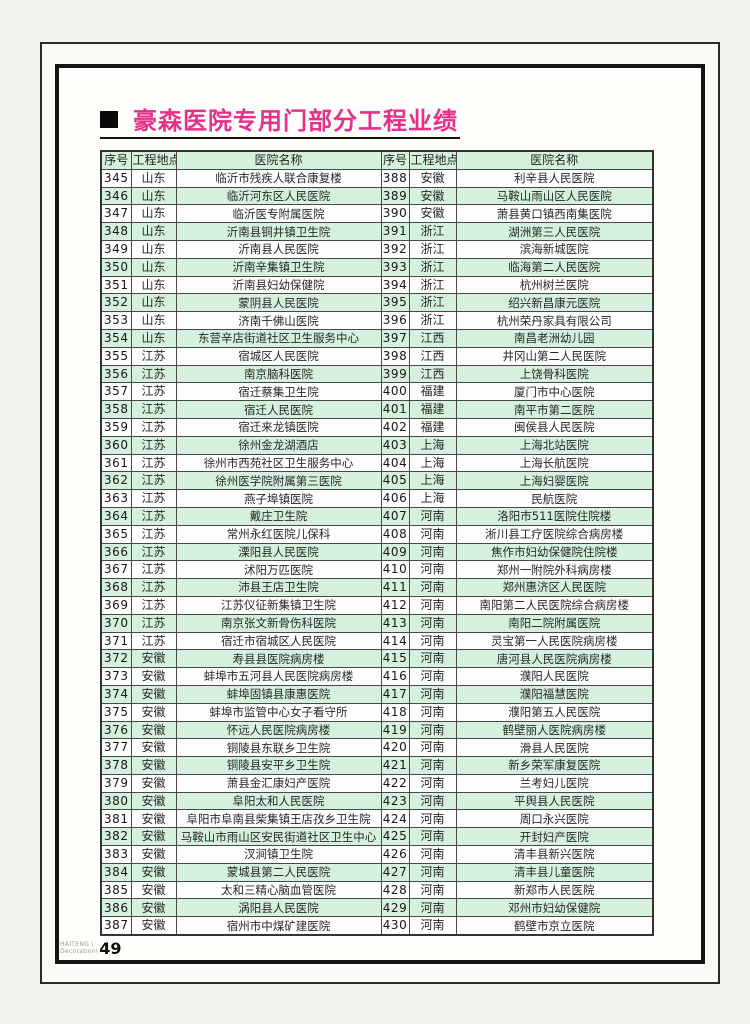 This screenshot has width=750, height=1024. What do you see at coordinates (554, 641) in the screenshot?
I see `hospital-name-cell: 灵宝第一人民医院病房楼` at bounding box center [554, 641].